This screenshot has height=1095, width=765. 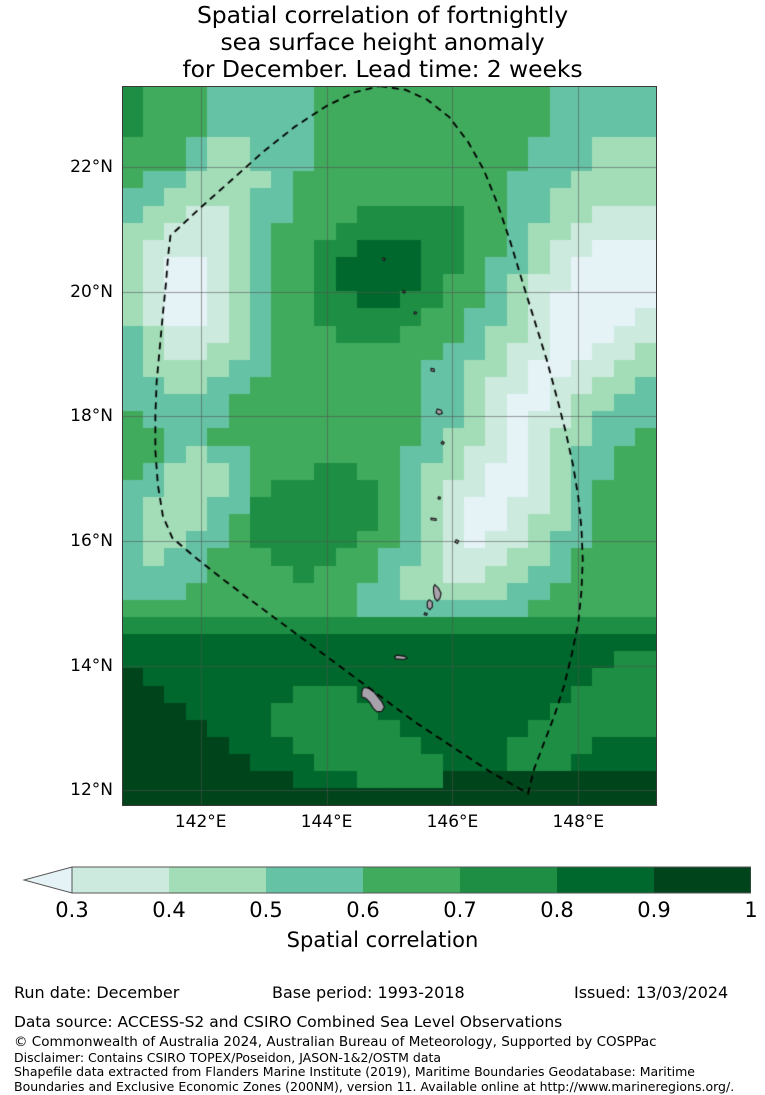 What do you see at coordinates (654, 910) in the screenshot?
I see `colorbar-tick-label: 0.9` at bounding box center [654, 910].